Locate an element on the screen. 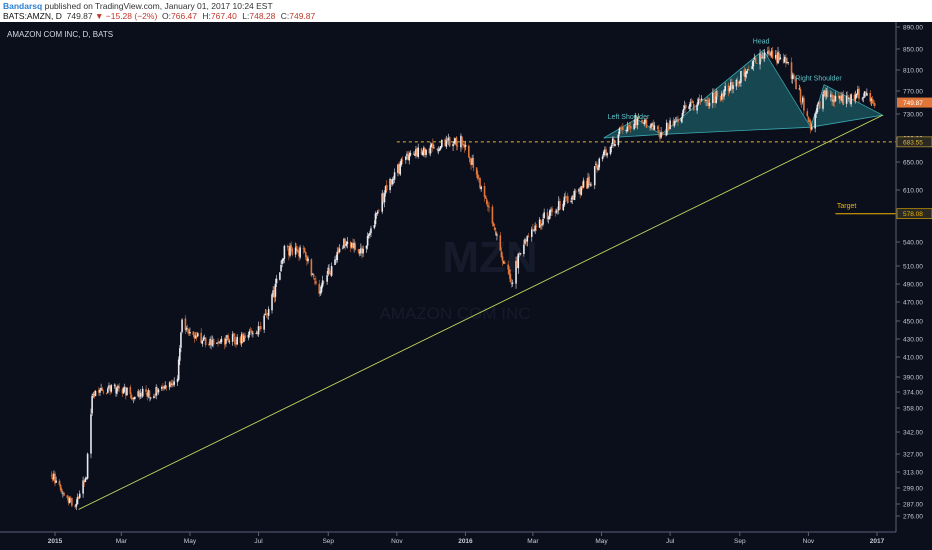 This screenshot has height=550, width=932. last-price: 749.87 is located at coordinates (79, 16).